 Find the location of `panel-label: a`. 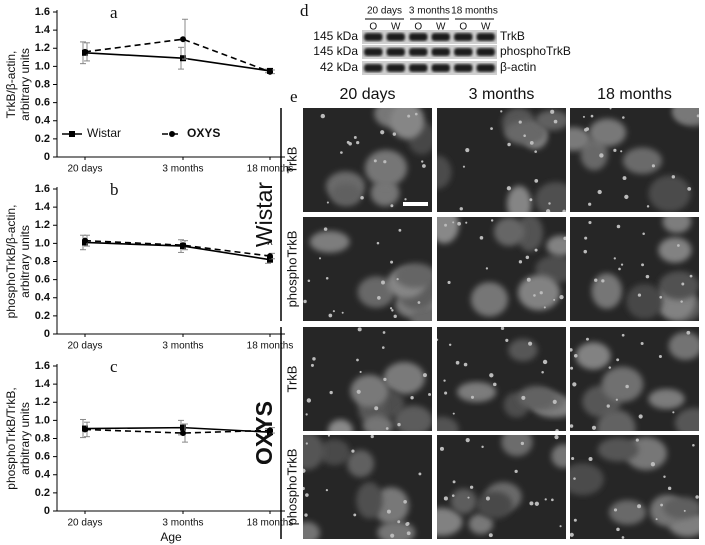

panel-label: a is located at coordinates (114, 12).